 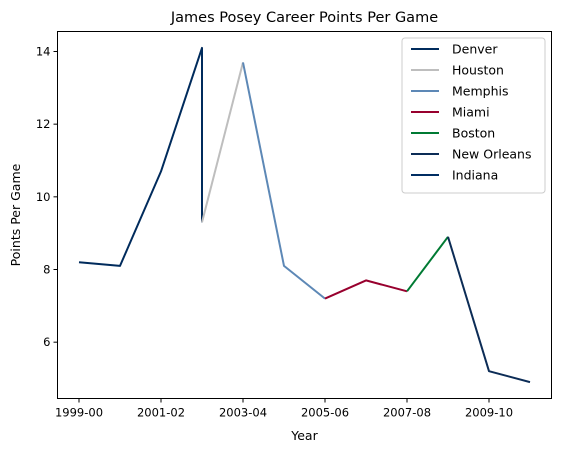 I want to click on y-tick-label: 10, so click(x=43, y=197).